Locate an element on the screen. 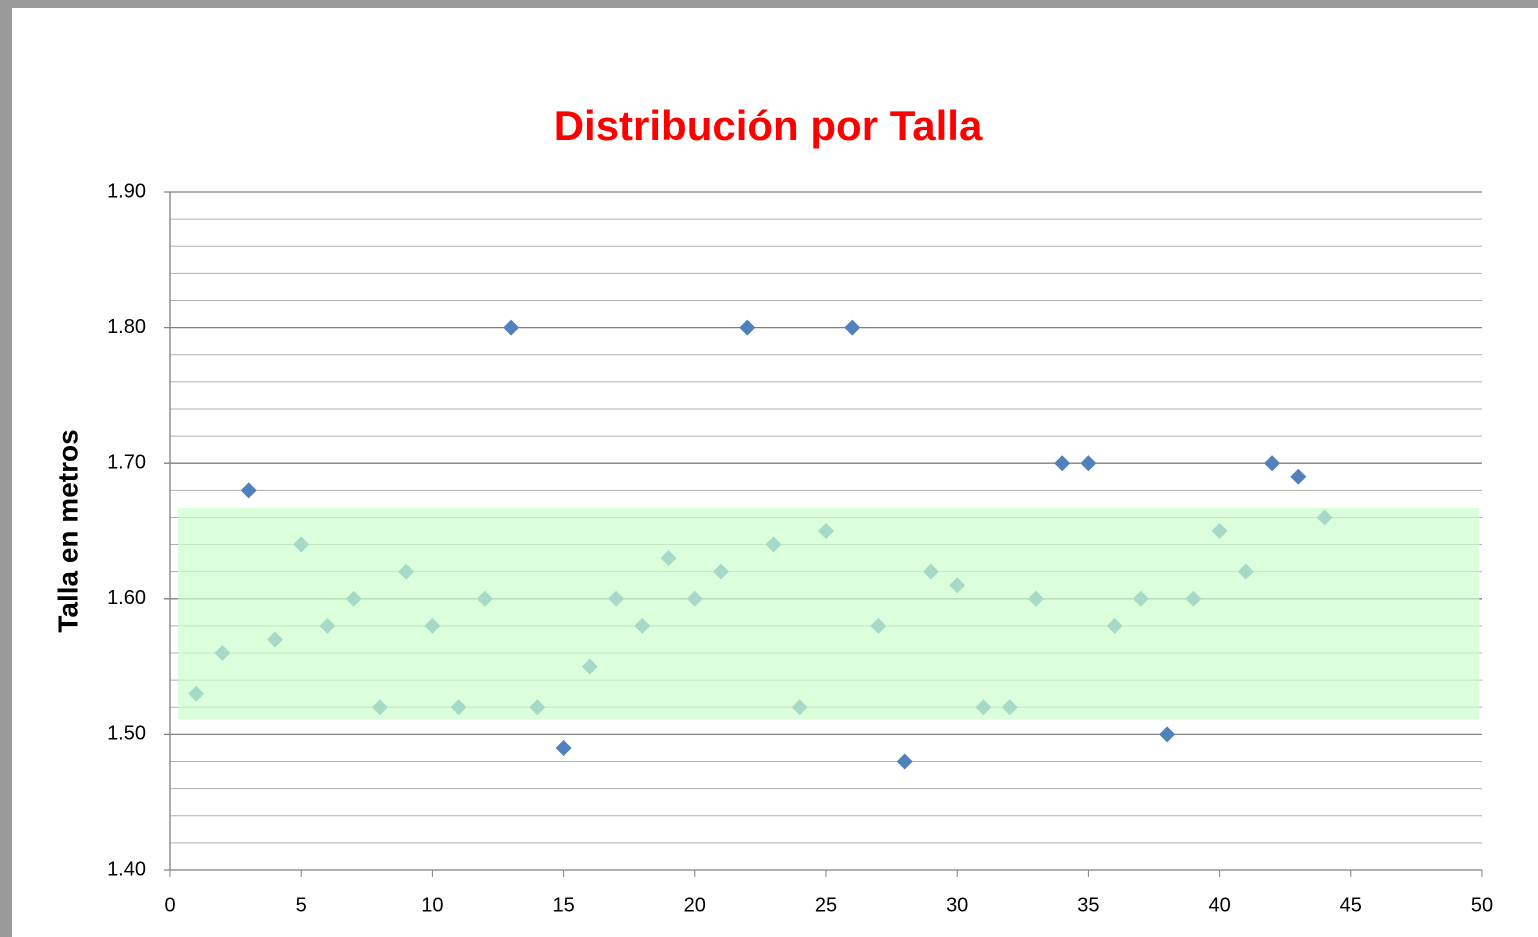 The height and width of the screenshot is (937, 1538). x-tick-label: 40 is located at coordinates (1219, 905).